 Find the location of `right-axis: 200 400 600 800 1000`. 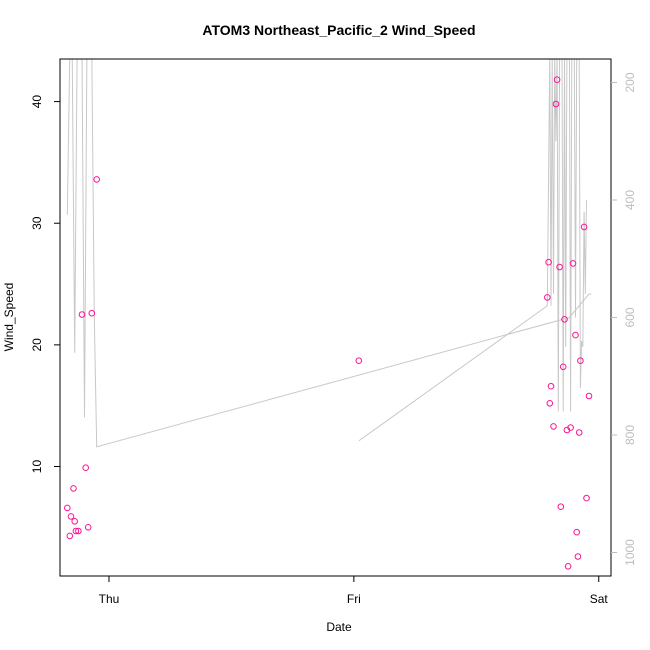

right-axis: 200 400 600 800 1000 is located at coordinates (624, 319).